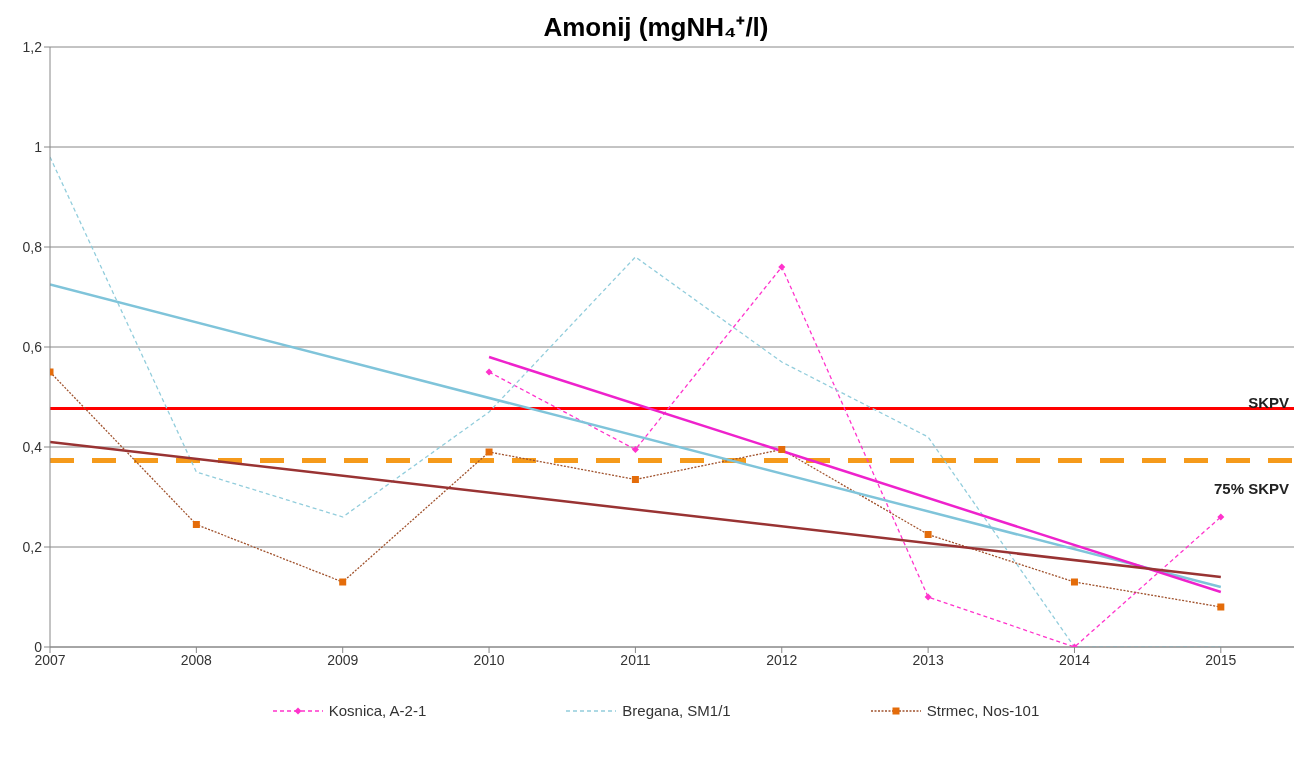  I want to click on x-tick-label: 2015, so click(1221, 659).